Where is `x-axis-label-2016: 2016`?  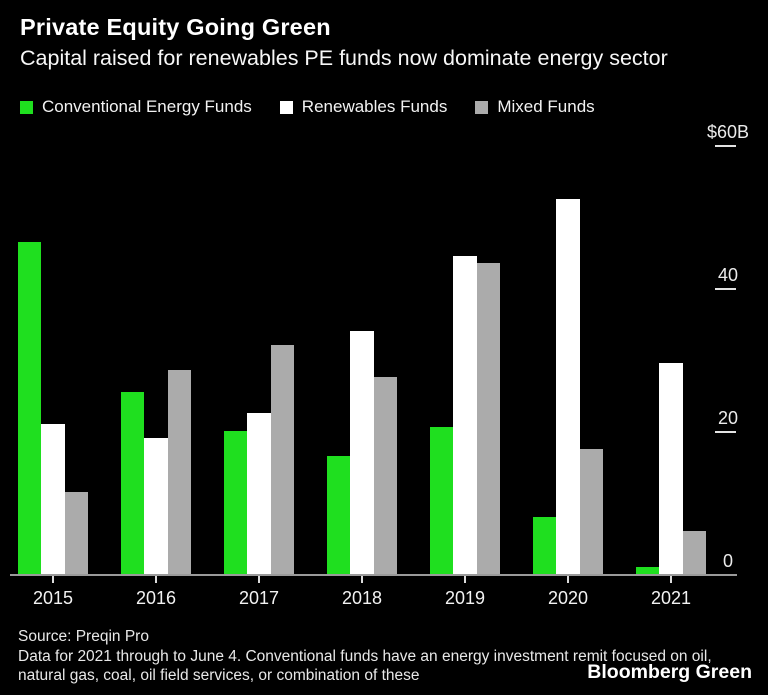 x-axis-label-2016: 2016 is located at coordinates (156, 598).